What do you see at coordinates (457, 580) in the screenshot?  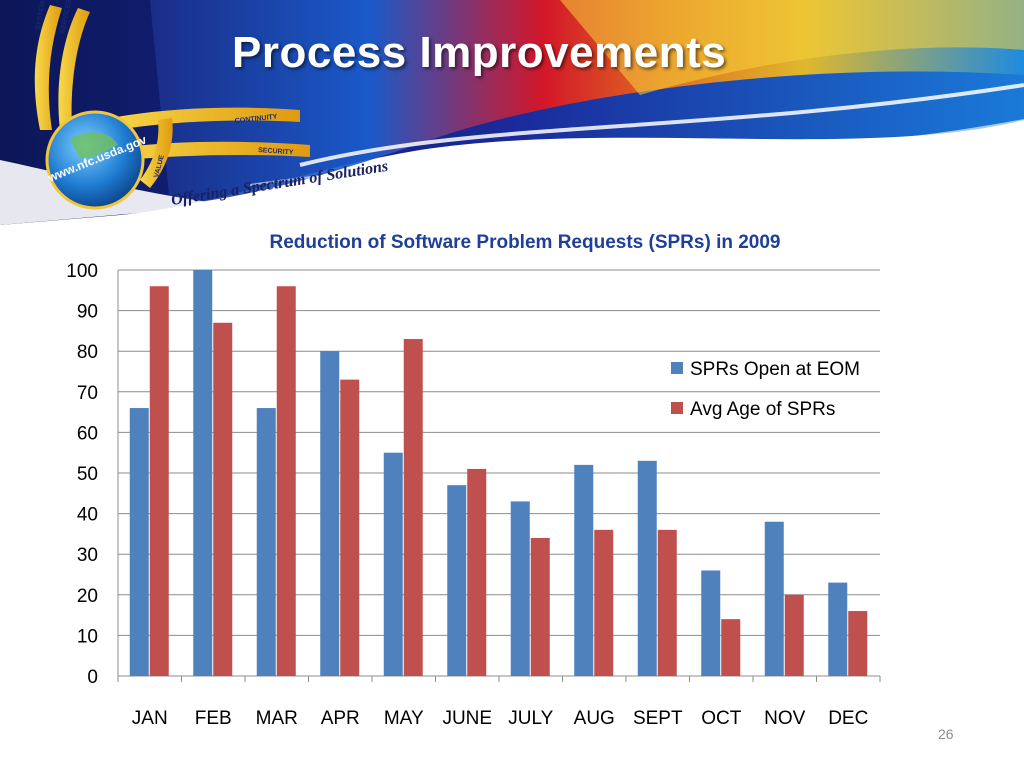 I see `bar-spr-open-june` at bounding box center [457, 580].